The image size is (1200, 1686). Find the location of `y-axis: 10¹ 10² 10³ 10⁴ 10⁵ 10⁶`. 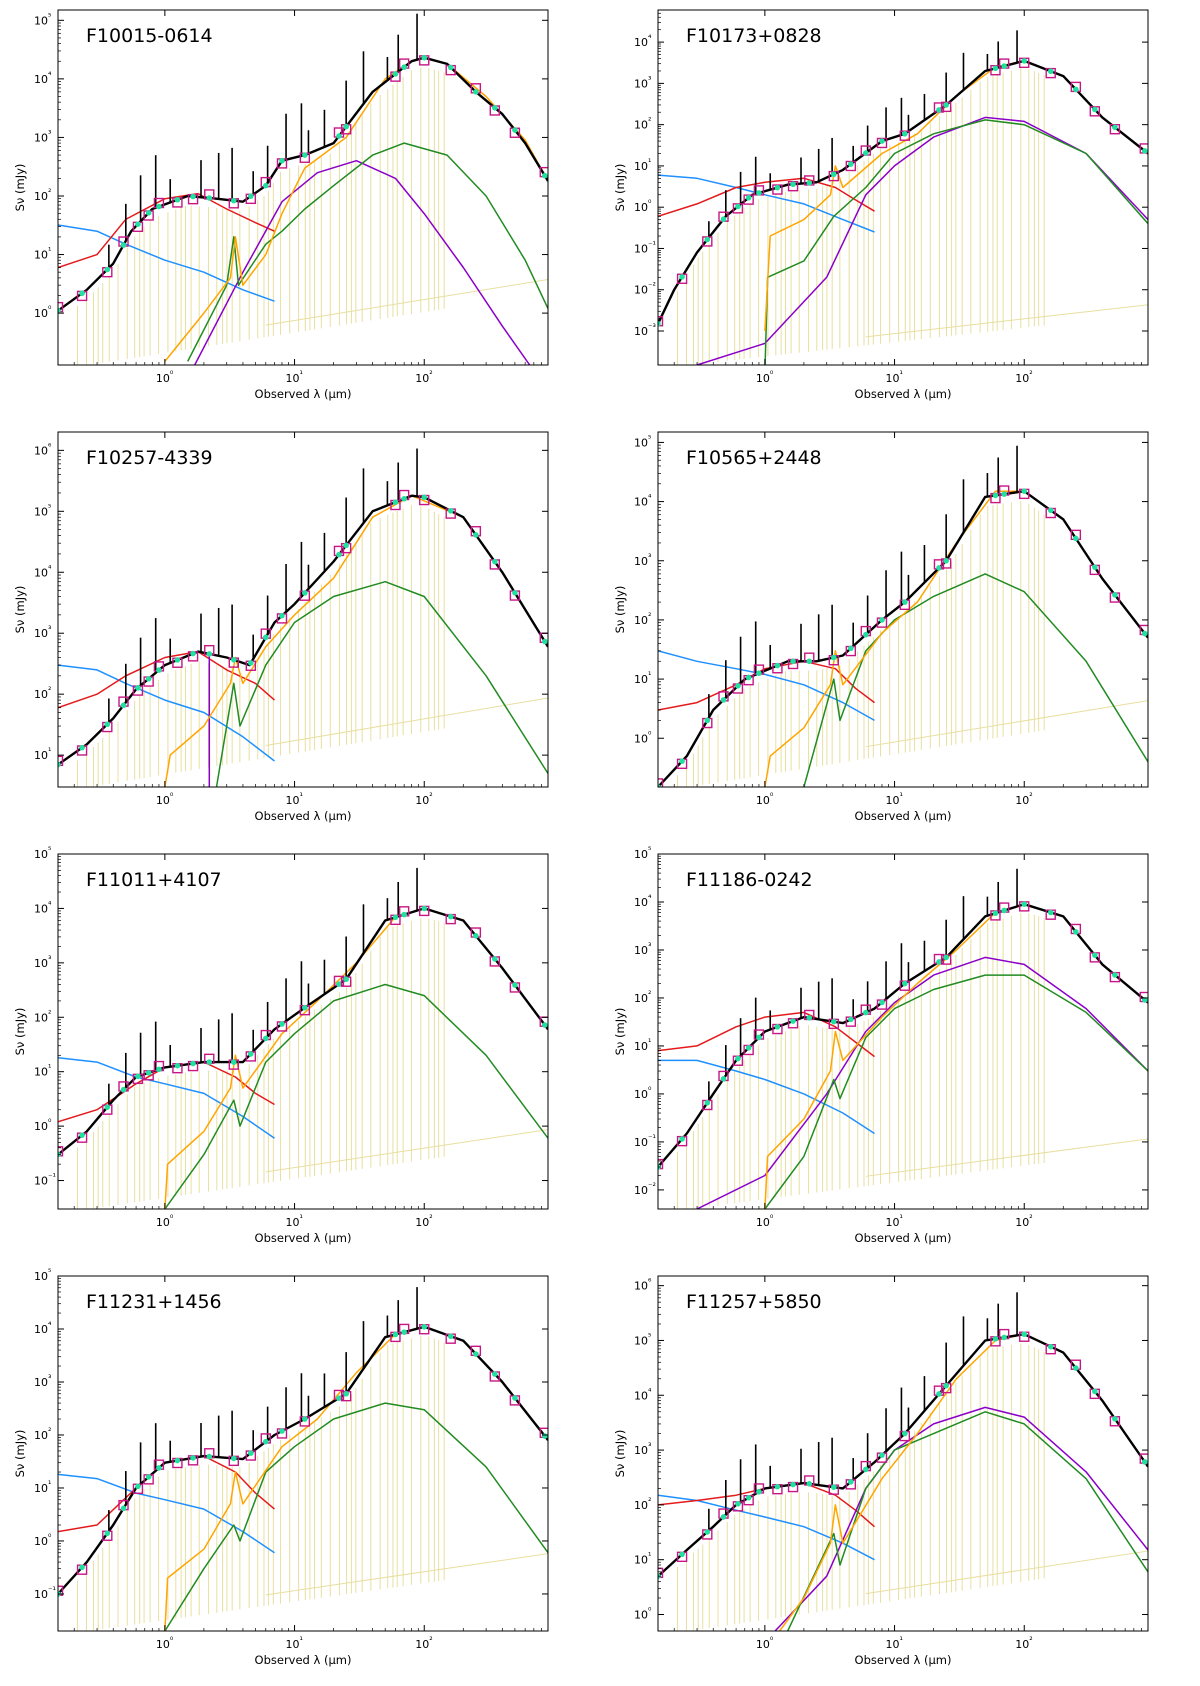

y-axis: 10¹ 10² 10³ 10⁴ 10⁵ 10⁶ is located at coordinates (291, 596).